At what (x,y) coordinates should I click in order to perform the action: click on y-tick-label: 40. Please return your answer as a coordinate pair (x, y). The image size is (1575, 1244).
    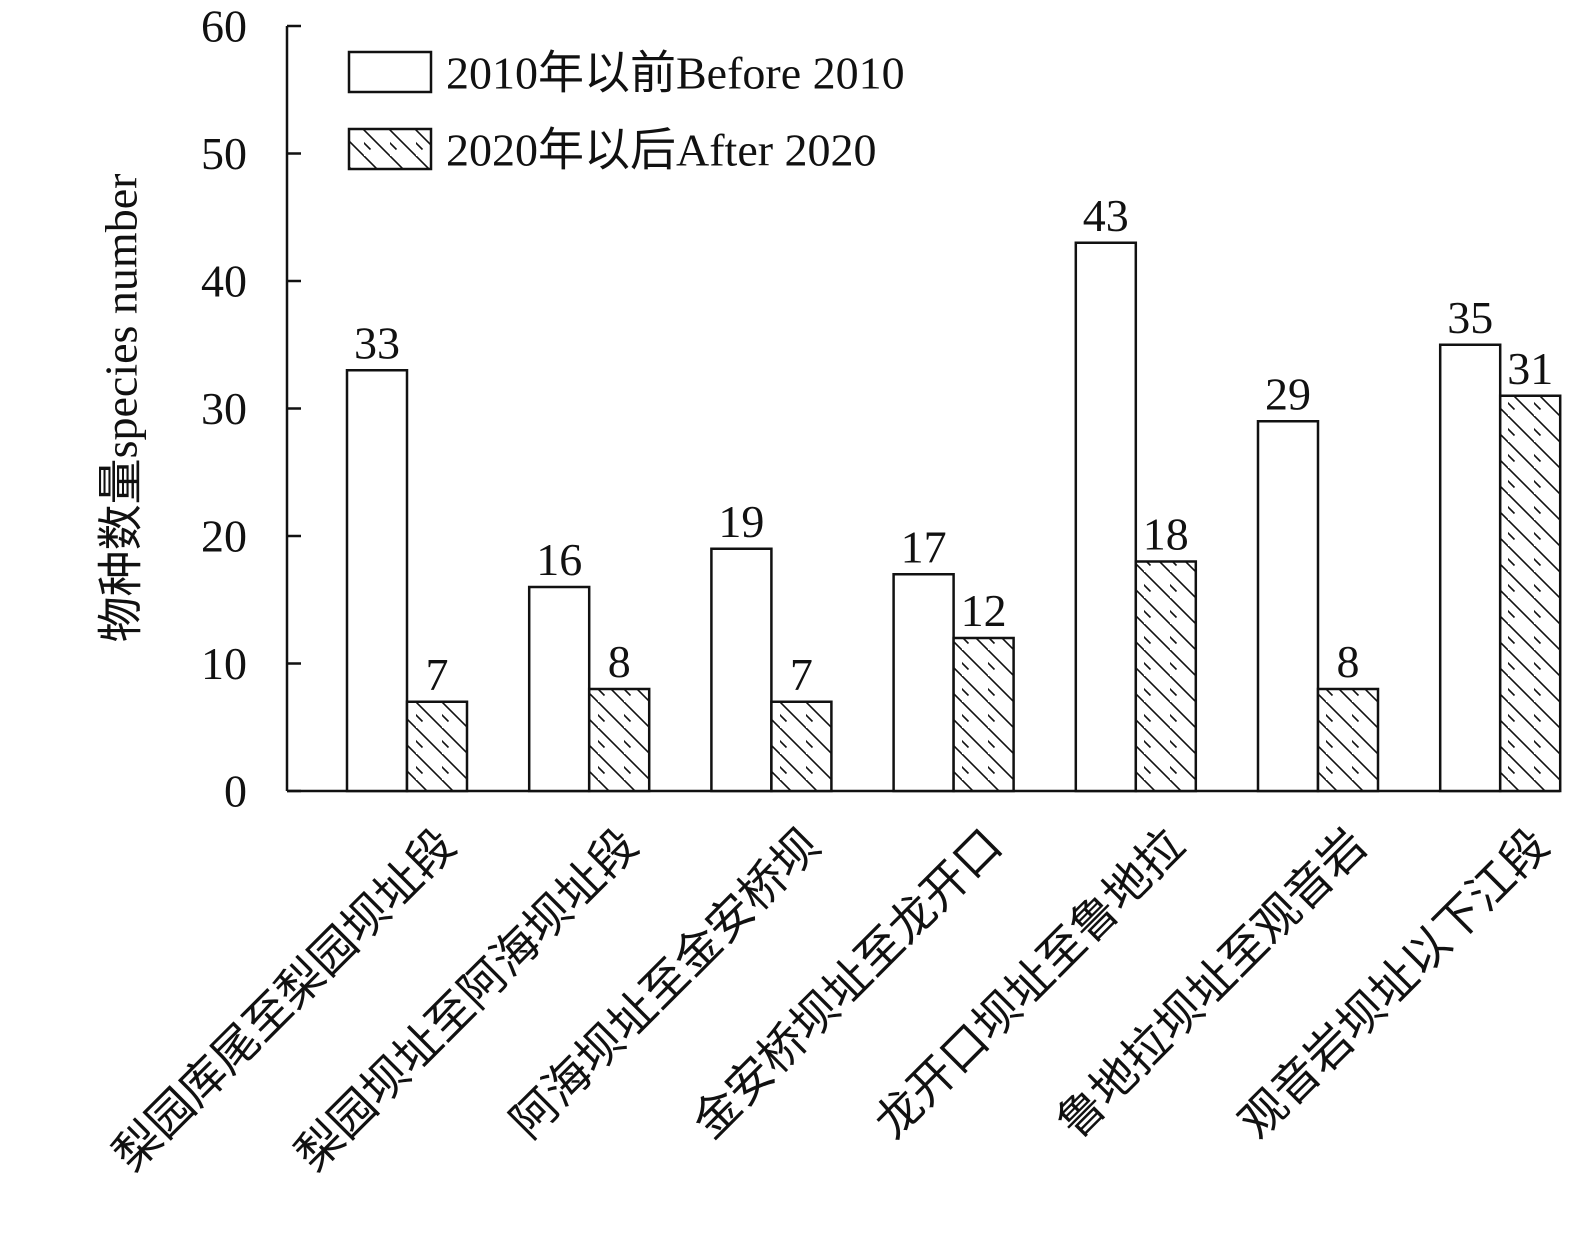
    Looking at the image, I should click on (224, 281).